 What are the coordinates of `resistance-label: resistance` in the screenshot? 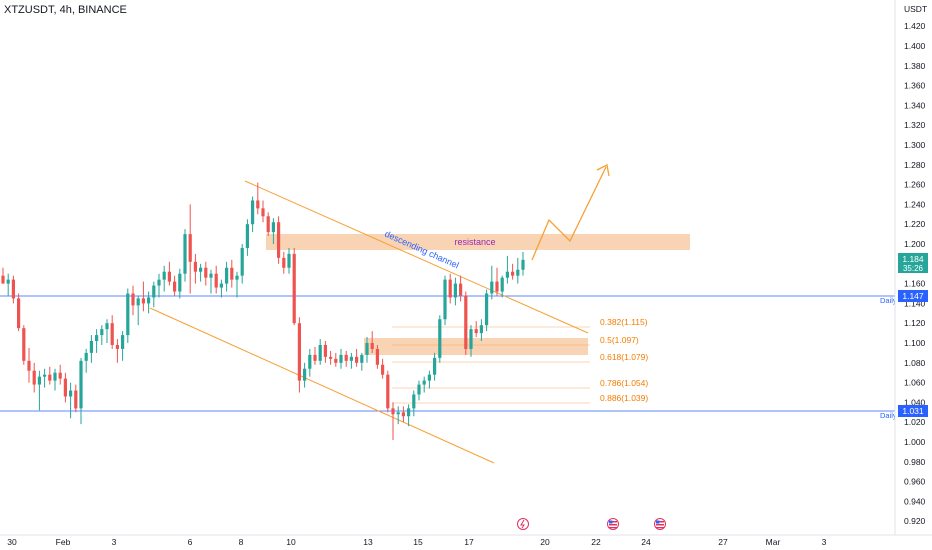 It's located at (474, 242).